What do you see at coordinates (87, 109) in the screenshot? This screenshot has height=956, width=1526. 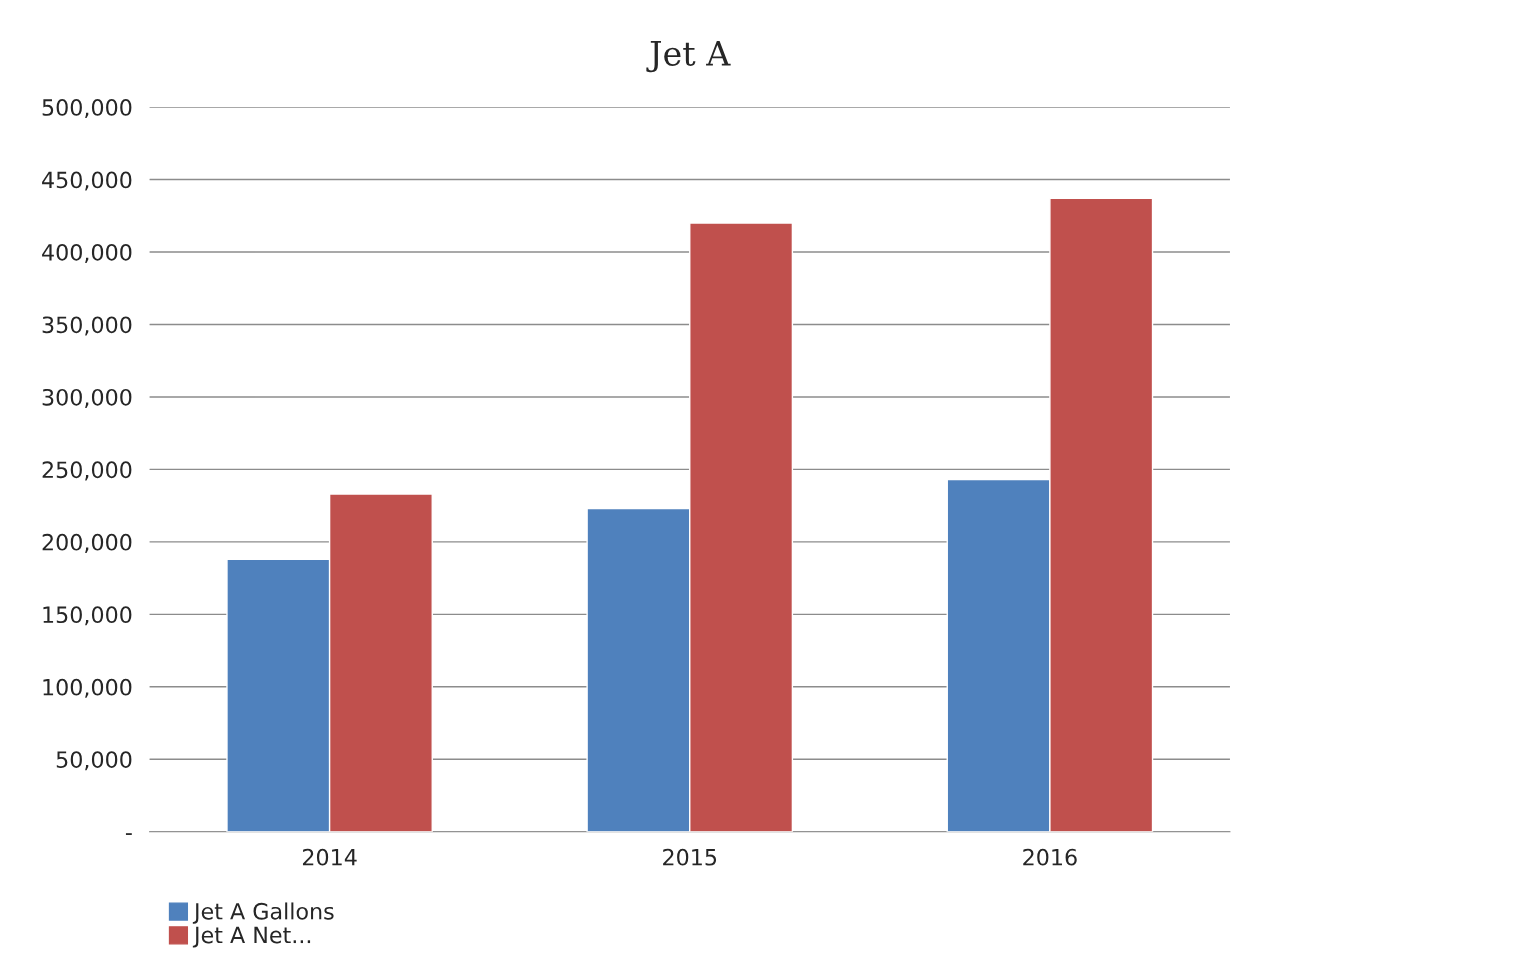 I see `y-tick-label: 500,000` at bounding box center [87, 109].